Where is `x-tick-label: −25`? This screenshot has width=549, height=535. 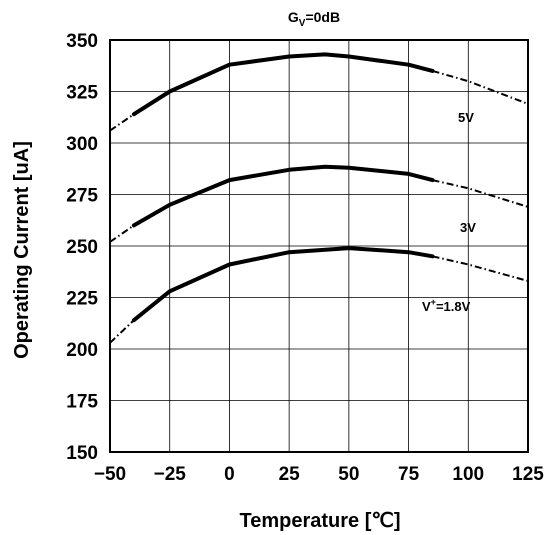 x-tick-label: −25 is located at coordinates (170, 474).